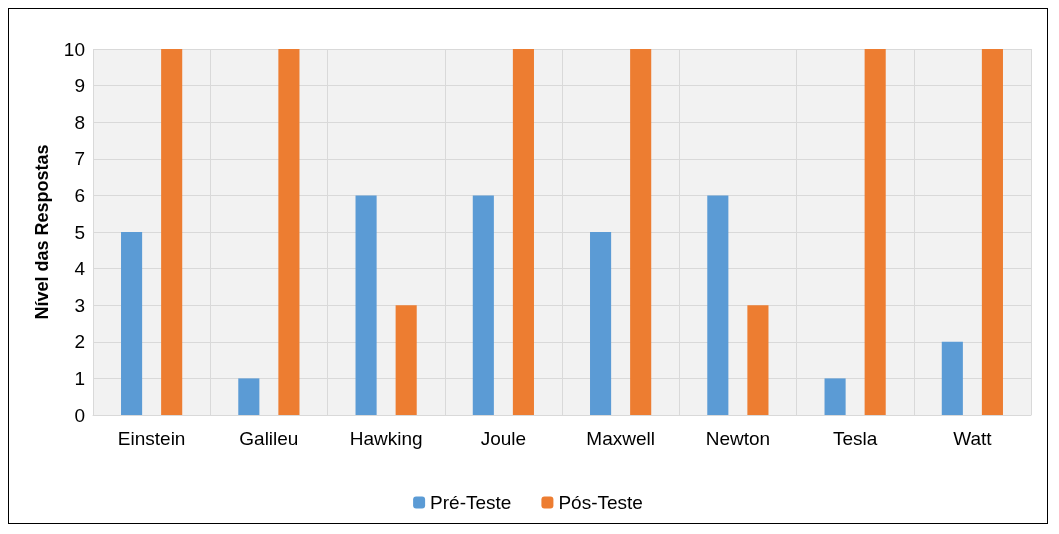 Image resolution: width=1059 pixels, height=534 pixels. Describe the element at coordinates (738, 438) in the screenshot. I see `x-tick-label: Newton` at that location.